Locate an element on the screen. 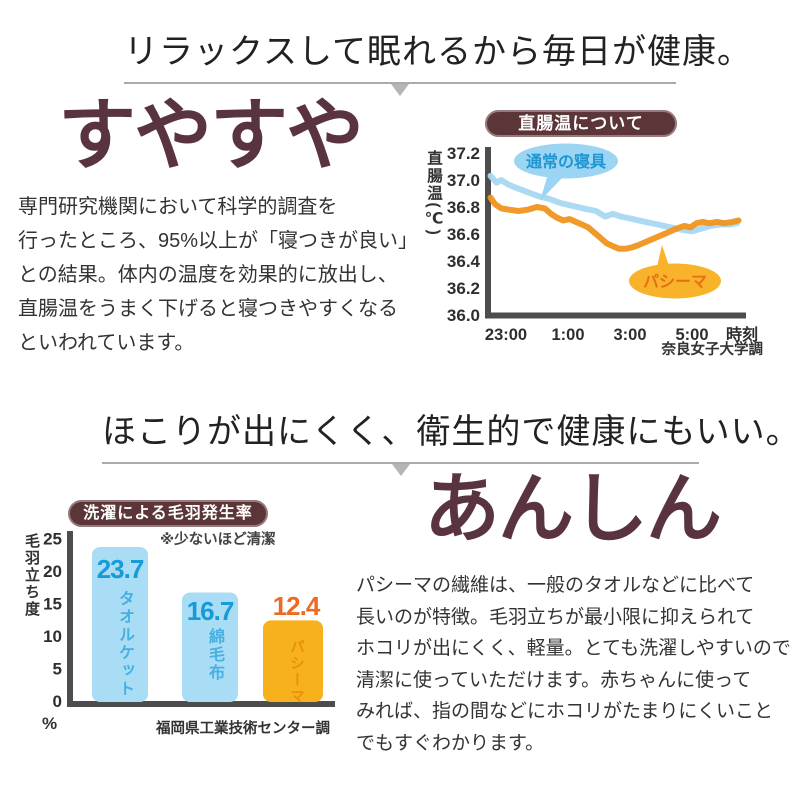 Image resolution: width=800 pixels, height=800 pixels. bar-label-cotton-blanket: 綿毛布 is located at coordinates (214, 655).